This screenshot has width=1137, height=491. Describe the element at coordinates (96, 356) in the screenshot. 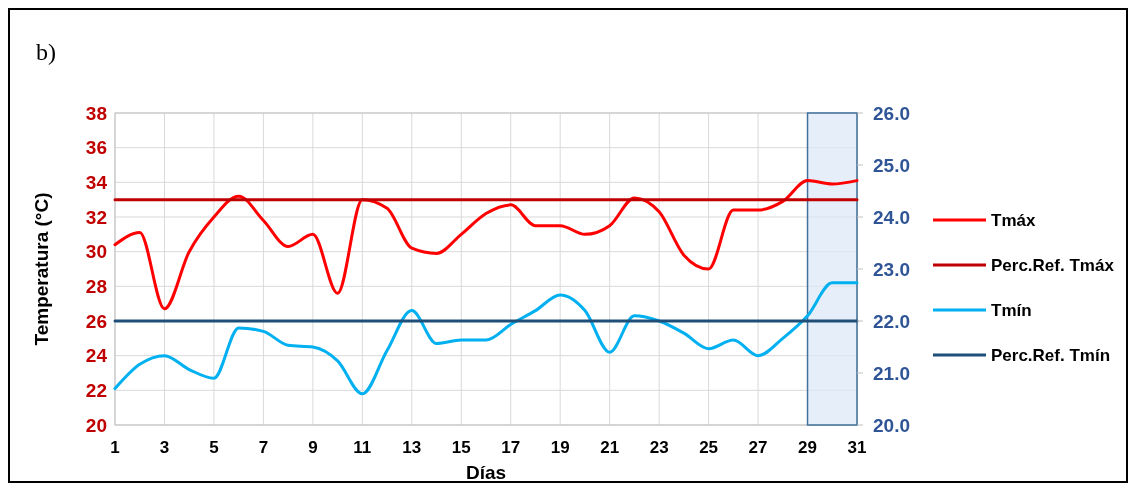

I see `y-tick-label: 24` at that location.